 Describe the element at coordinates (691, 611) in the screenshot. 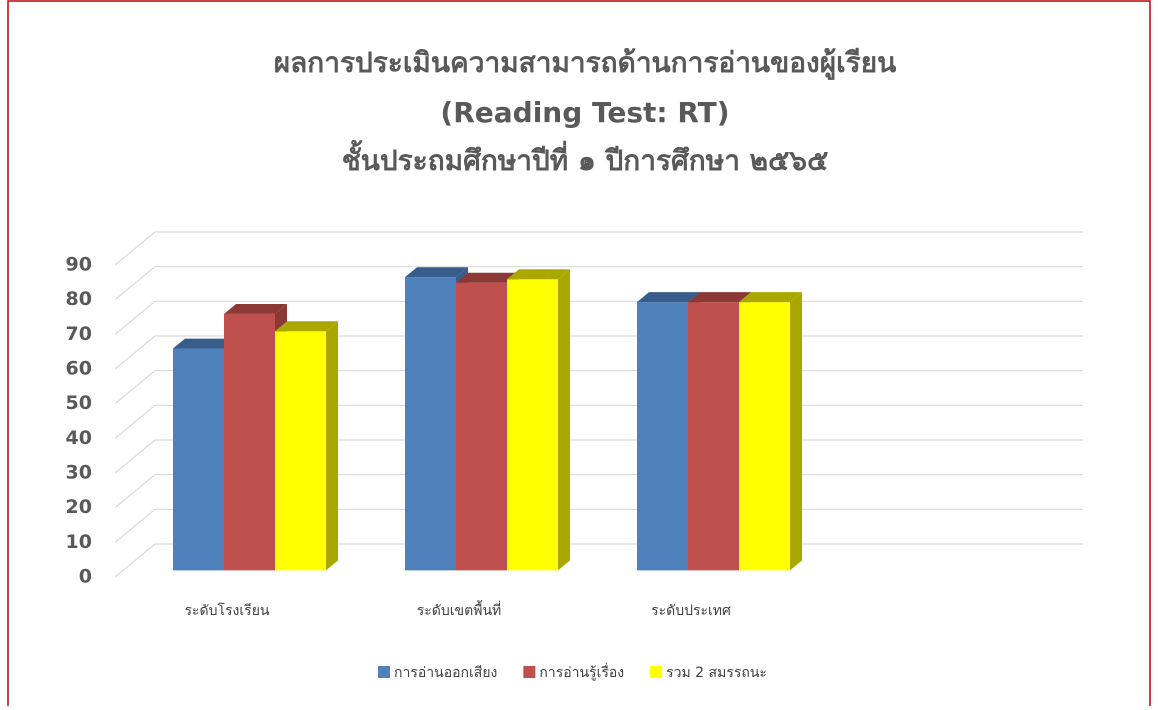

I see `x-tick-label: ระดับประเทศ` at that location.